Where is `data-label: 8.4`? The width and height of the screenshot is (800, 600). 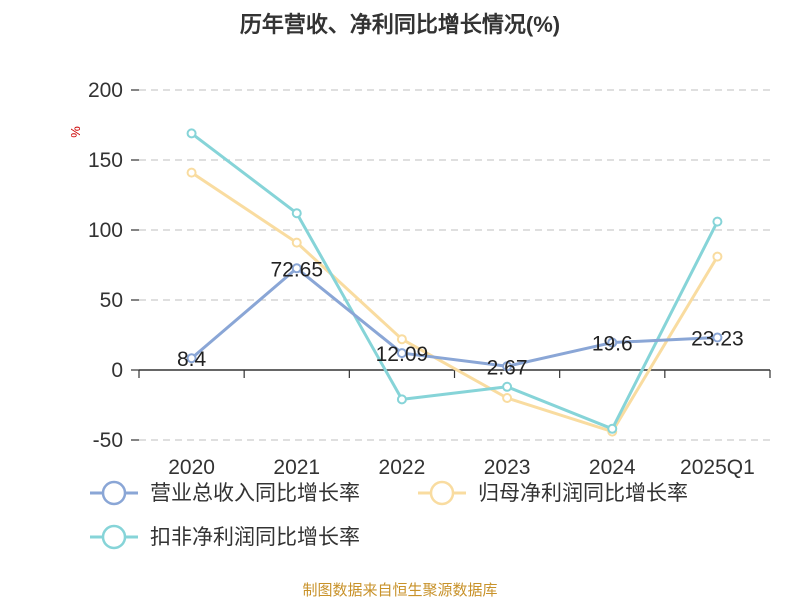 data-label: 8.4 is located at coordinates (192, 359).